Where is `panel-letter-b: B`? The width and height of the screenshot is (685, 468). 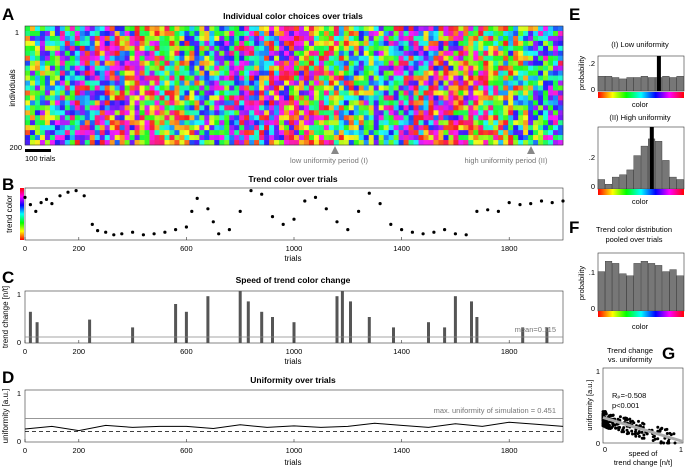 panel-letter-b: B is located at coordinates (8, 184).